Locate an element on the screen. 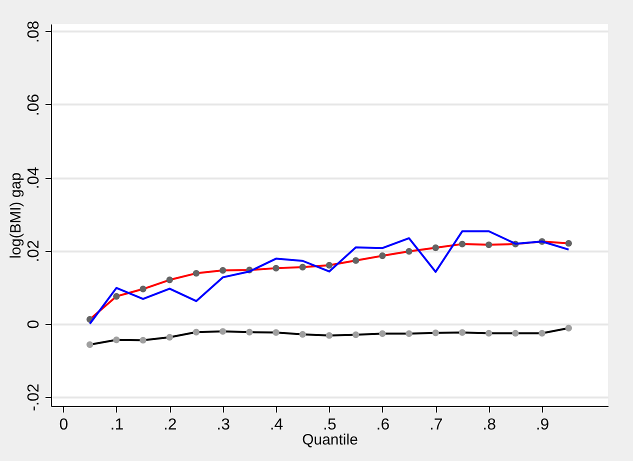 The image size is (633, 461). x-tick-label: .6 is located at coordinates (383, 425).